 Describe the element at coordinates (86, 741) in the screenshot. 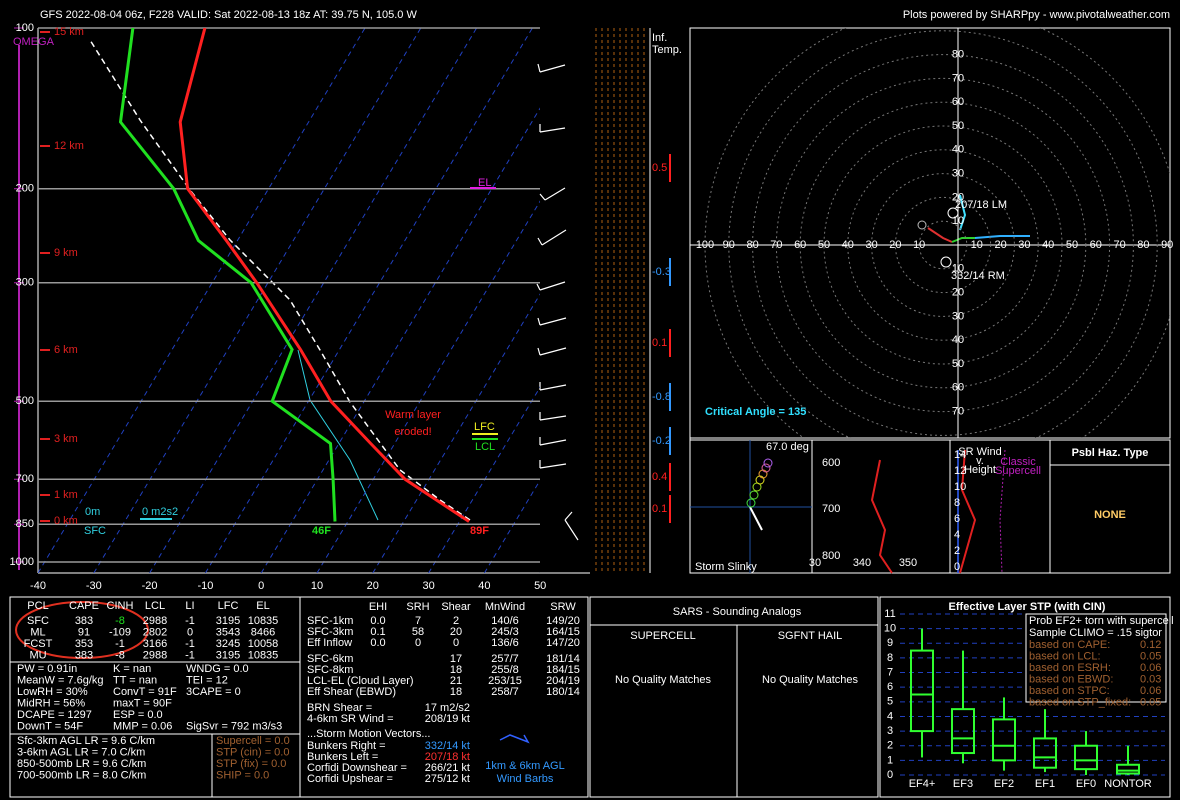

I see `lapse-rate: Sfc-3km AGL LR = 9.6 C/km` at that location.